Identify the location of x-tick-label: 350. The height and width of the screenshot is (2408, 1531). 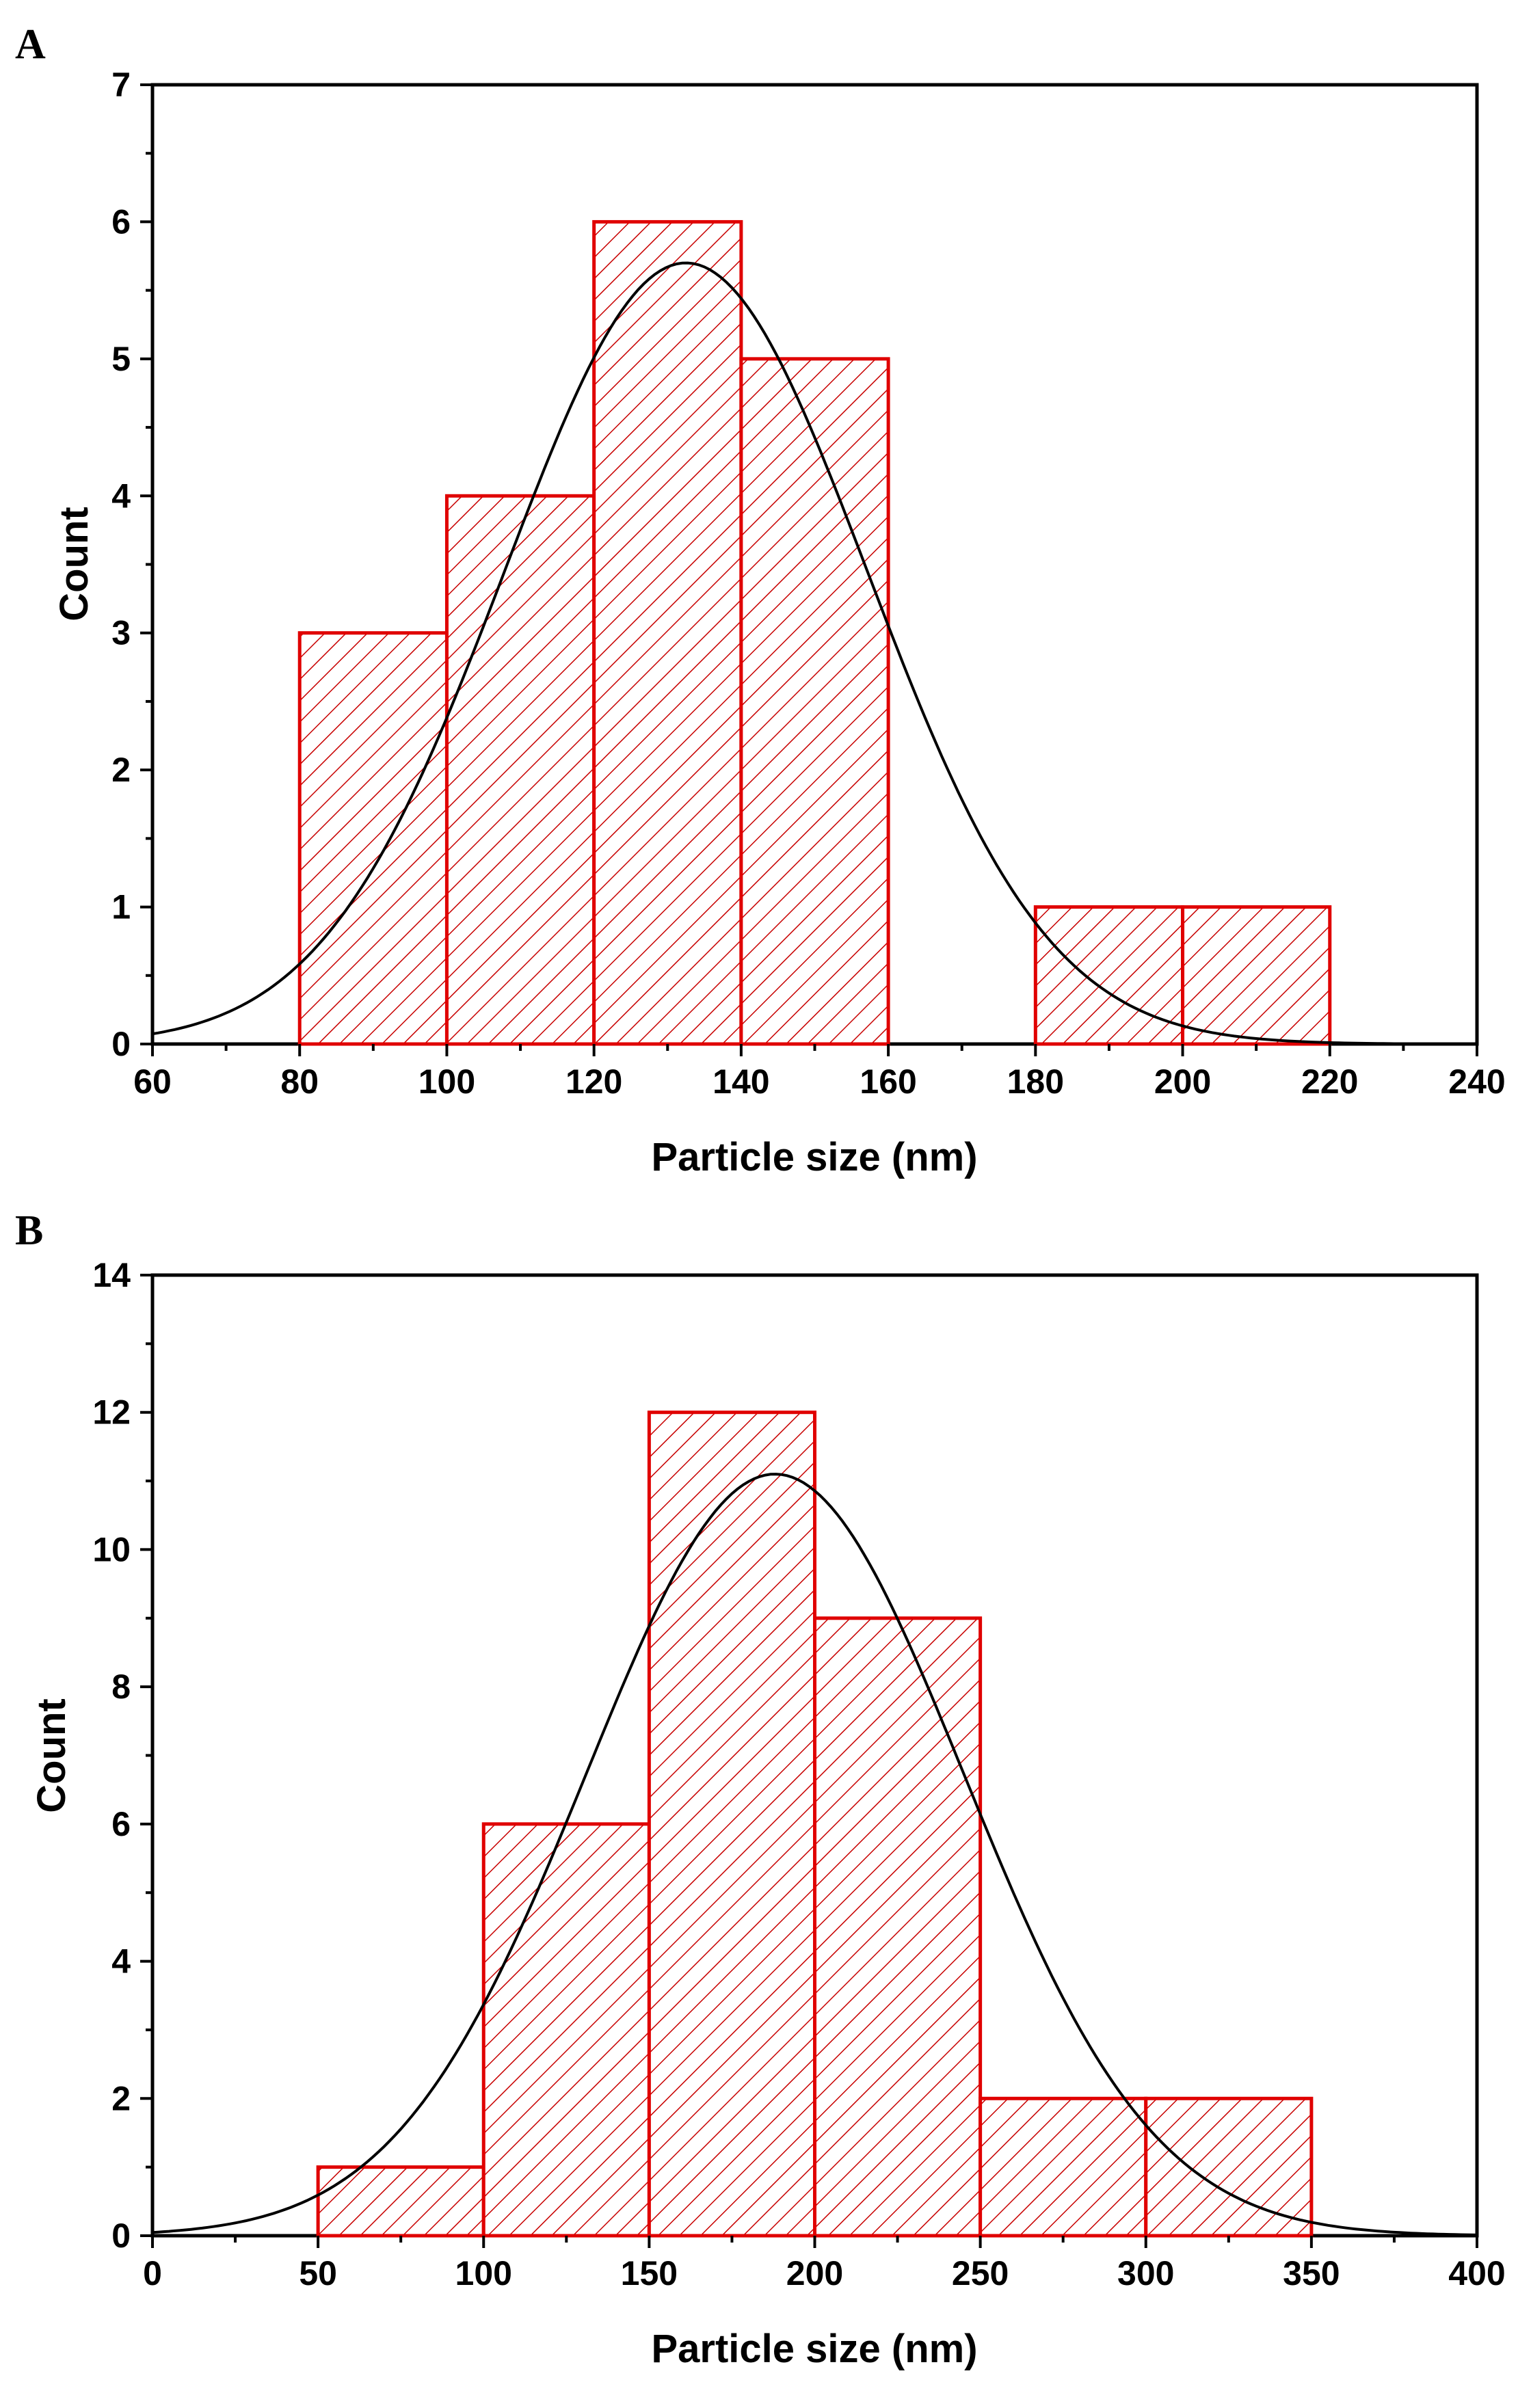
(1311, 2273).